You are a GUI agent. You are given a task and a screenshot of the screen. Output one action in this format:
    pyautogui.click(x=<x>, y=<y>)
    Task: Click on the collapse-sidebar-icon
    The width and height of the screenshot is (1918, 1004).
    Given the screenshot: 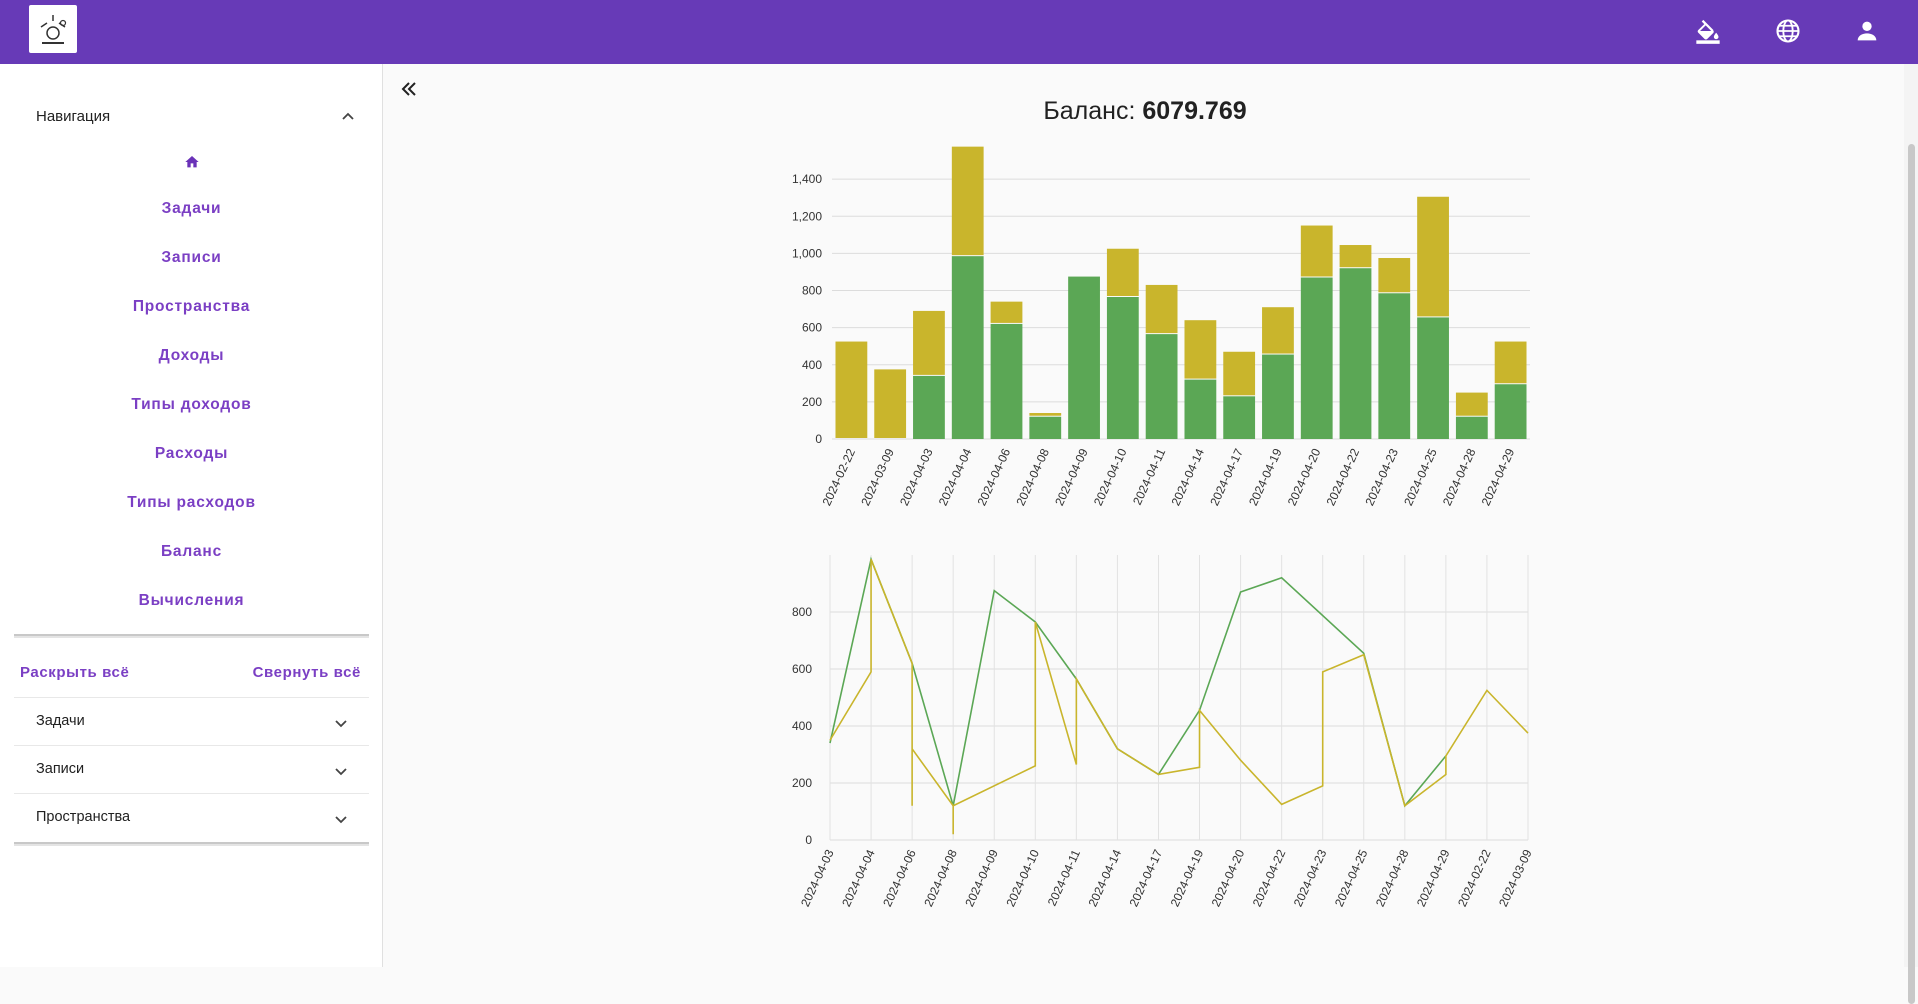 What is the action you would take?
    pyautogui.click(x=409, y=89)
    